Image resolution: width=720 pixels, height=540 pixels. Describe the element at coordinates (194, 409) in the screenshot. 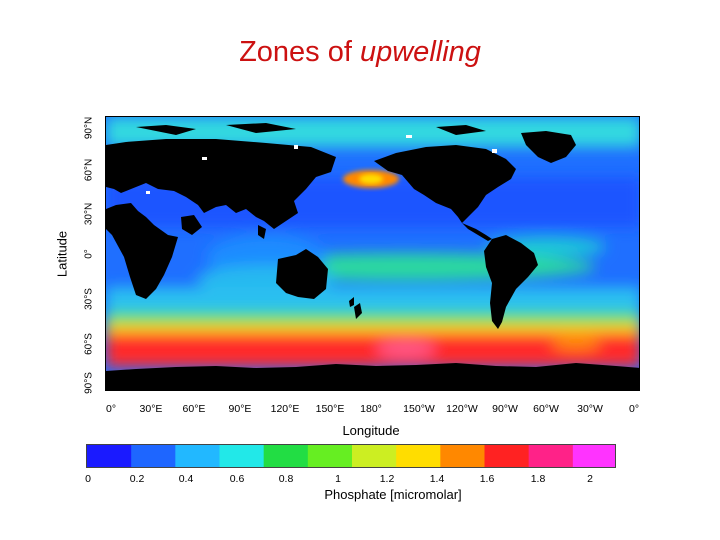

I see `x-tick: 60°E` at that location.